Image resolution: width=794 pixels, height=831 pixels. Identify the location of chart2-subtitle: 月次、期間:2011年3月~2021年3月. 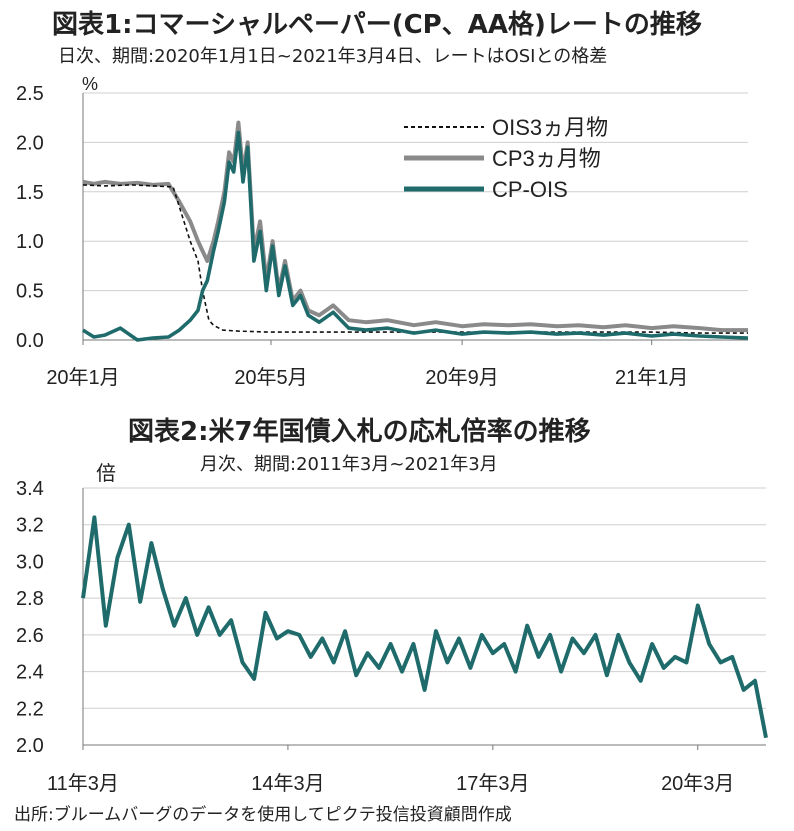
(349, 464).